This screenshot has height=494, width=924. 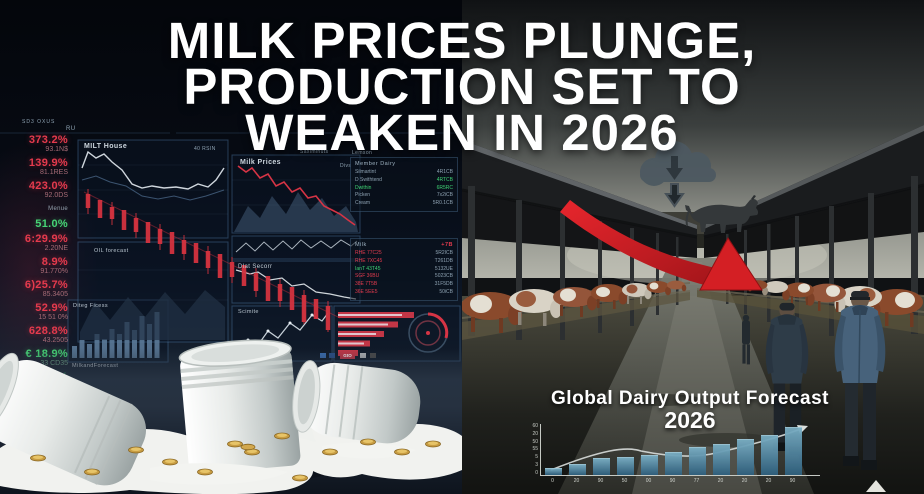 I want to click on forecast-y-tick: 50, so click(x=535, y=441).